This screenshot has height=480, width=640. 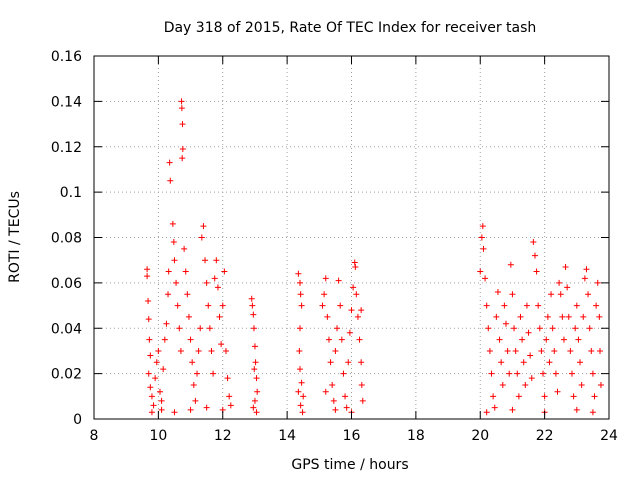 What do you see at coordinates (287, 436) in the screenshot?
I see `x-tick-label: 14` at bounding box center [287, 436].